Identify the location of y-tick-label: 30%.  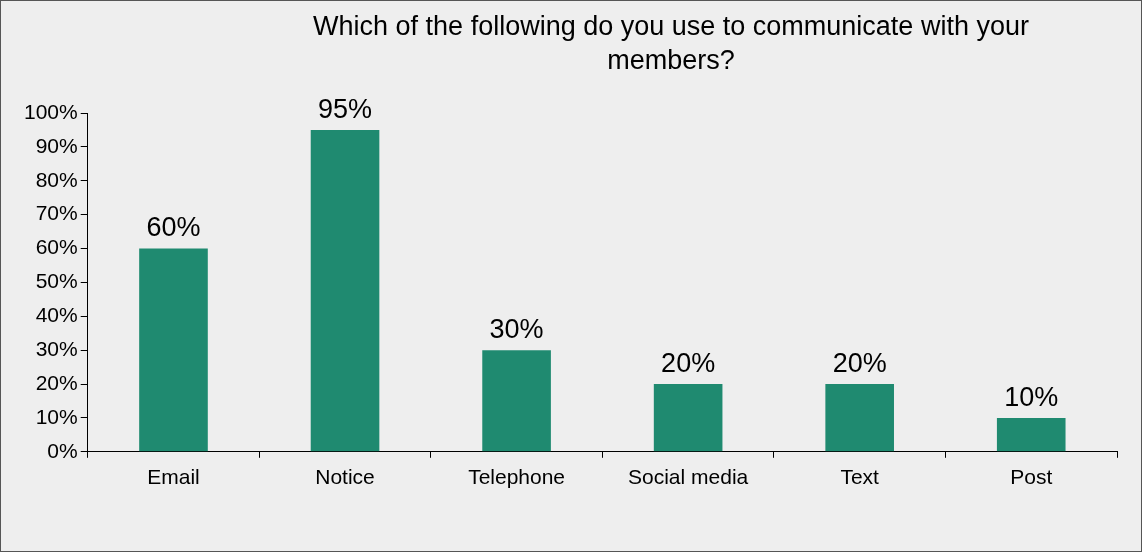
(56, 348).